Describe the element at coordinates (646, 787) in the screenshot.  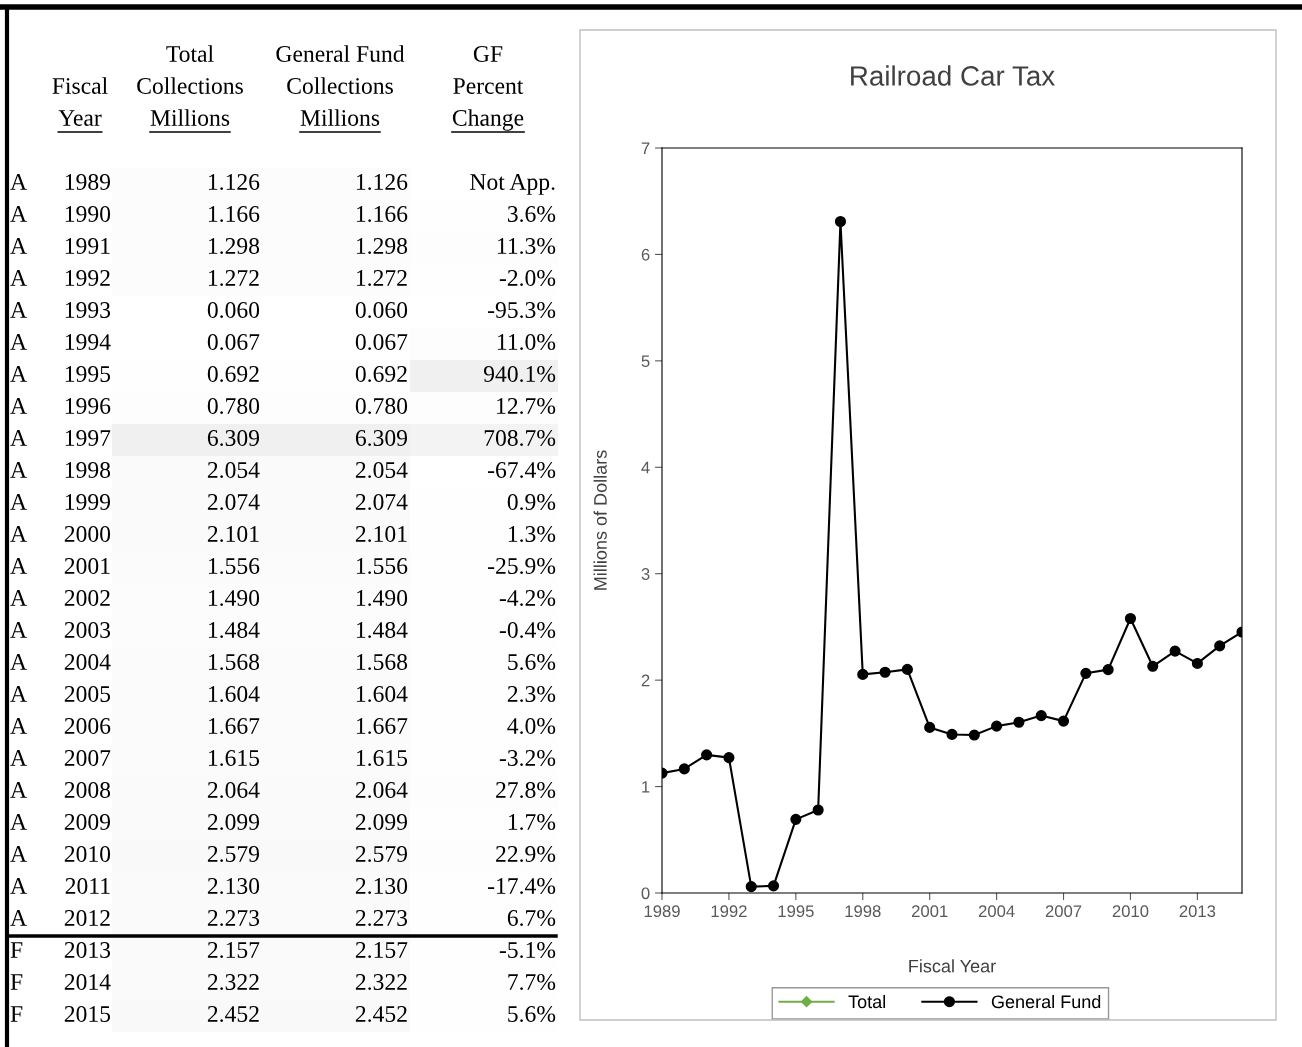
I see `y-tick-label: 1` at that location.